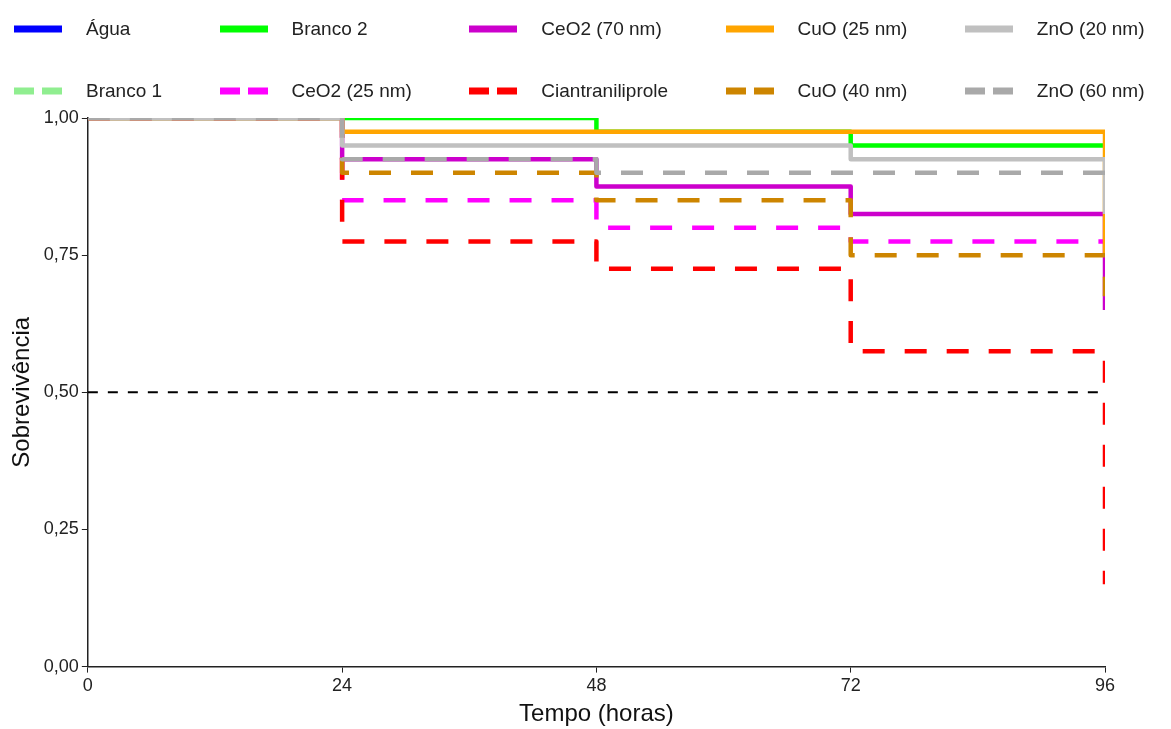 The width and height of the screenshot is (1171, 729). What do you see at coordinates (1105, 685) in the screenshot?
I see `x-tick-label: 96` at bounding box center [1105, 685].